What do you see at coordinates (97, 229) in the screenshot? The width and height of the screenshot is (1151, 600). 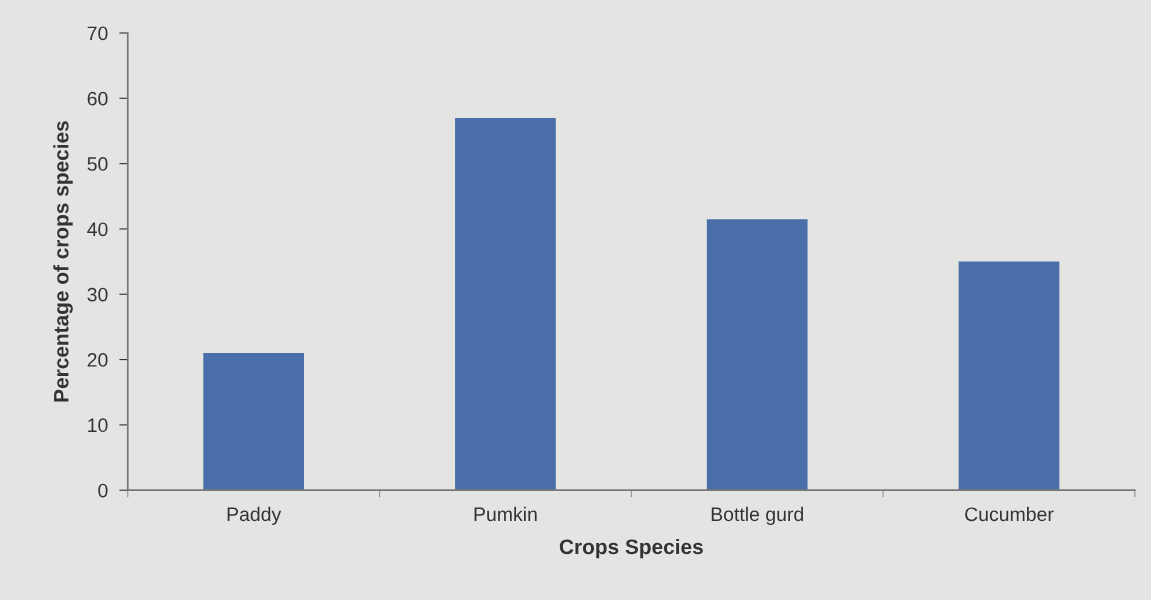 I see `y-tick-label: 40` at bounding box center [97, 229].